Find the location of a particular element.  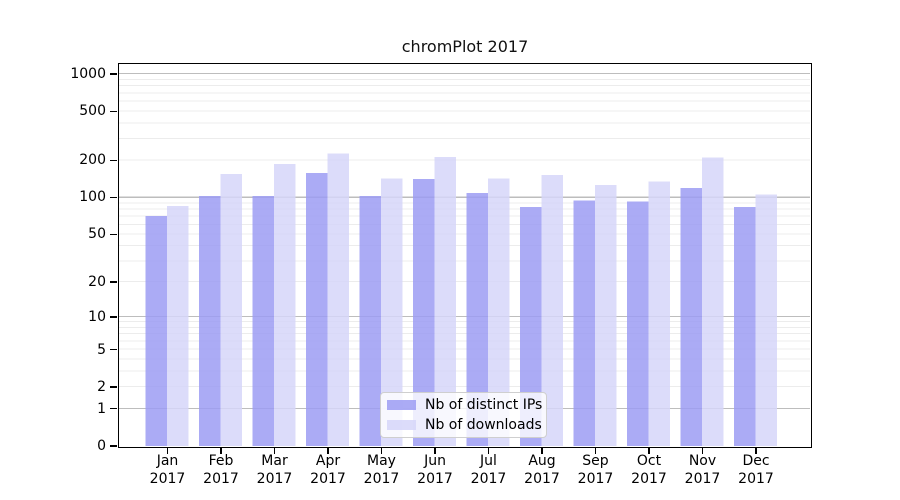

x-tick-label-nov: Nov 2017 is located at coordinates (703, 470).